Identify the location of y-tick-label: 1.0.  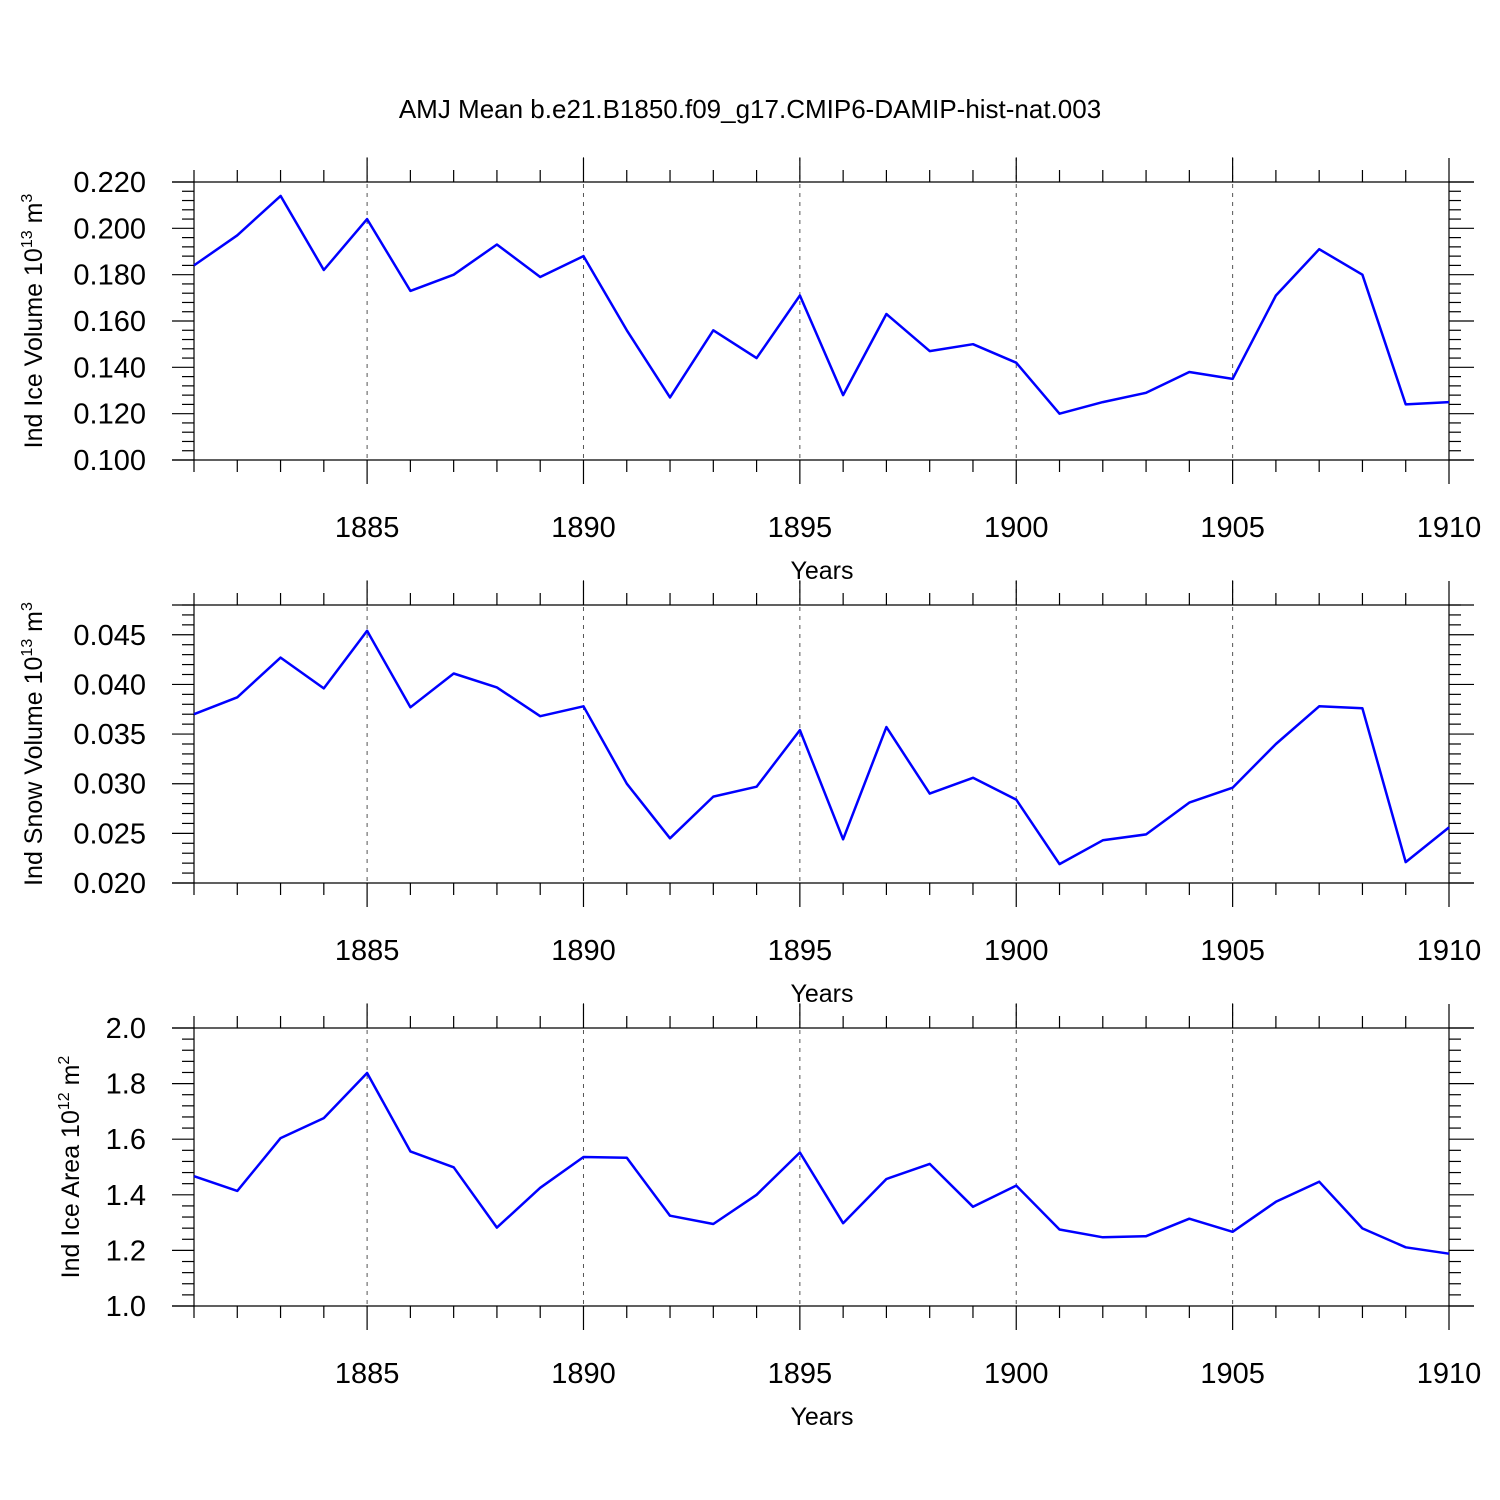
(126, 1307).